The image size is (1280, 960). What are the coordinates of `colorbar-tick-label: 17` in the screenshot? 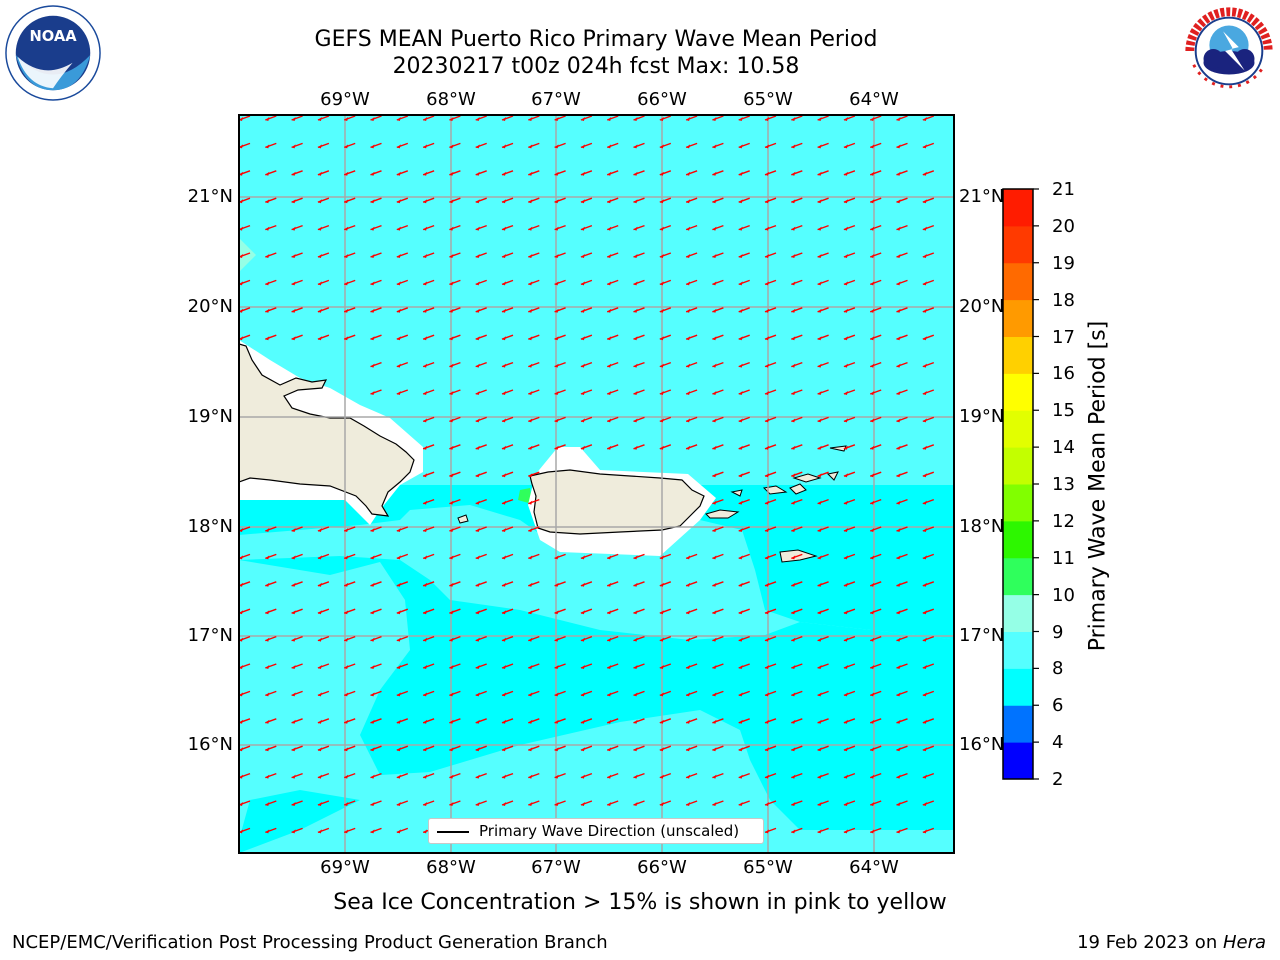 It's located at (1063, 337).